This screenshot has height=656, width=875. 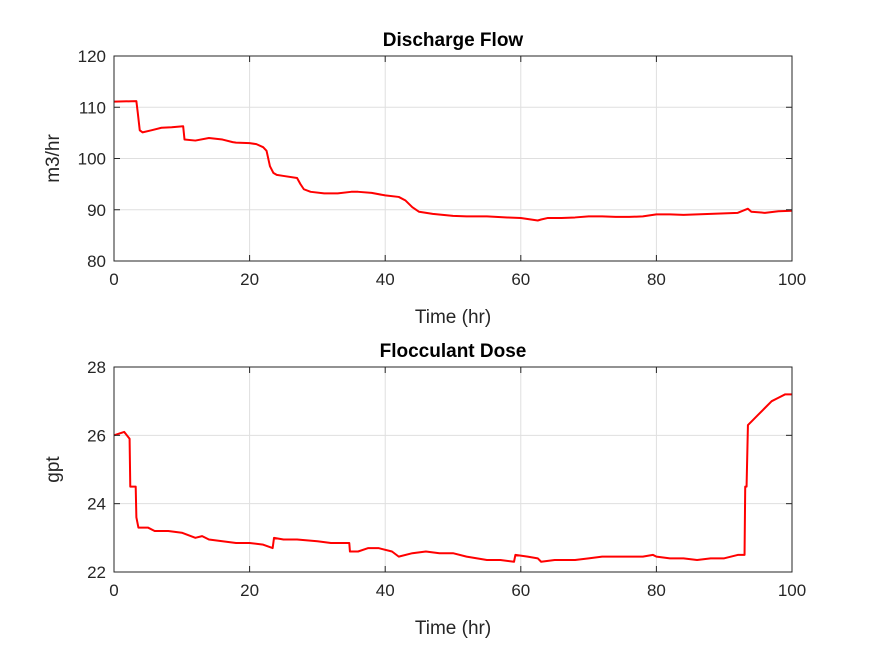 I want to click on y-axis-label: gpt, so click(x=53, y=469).